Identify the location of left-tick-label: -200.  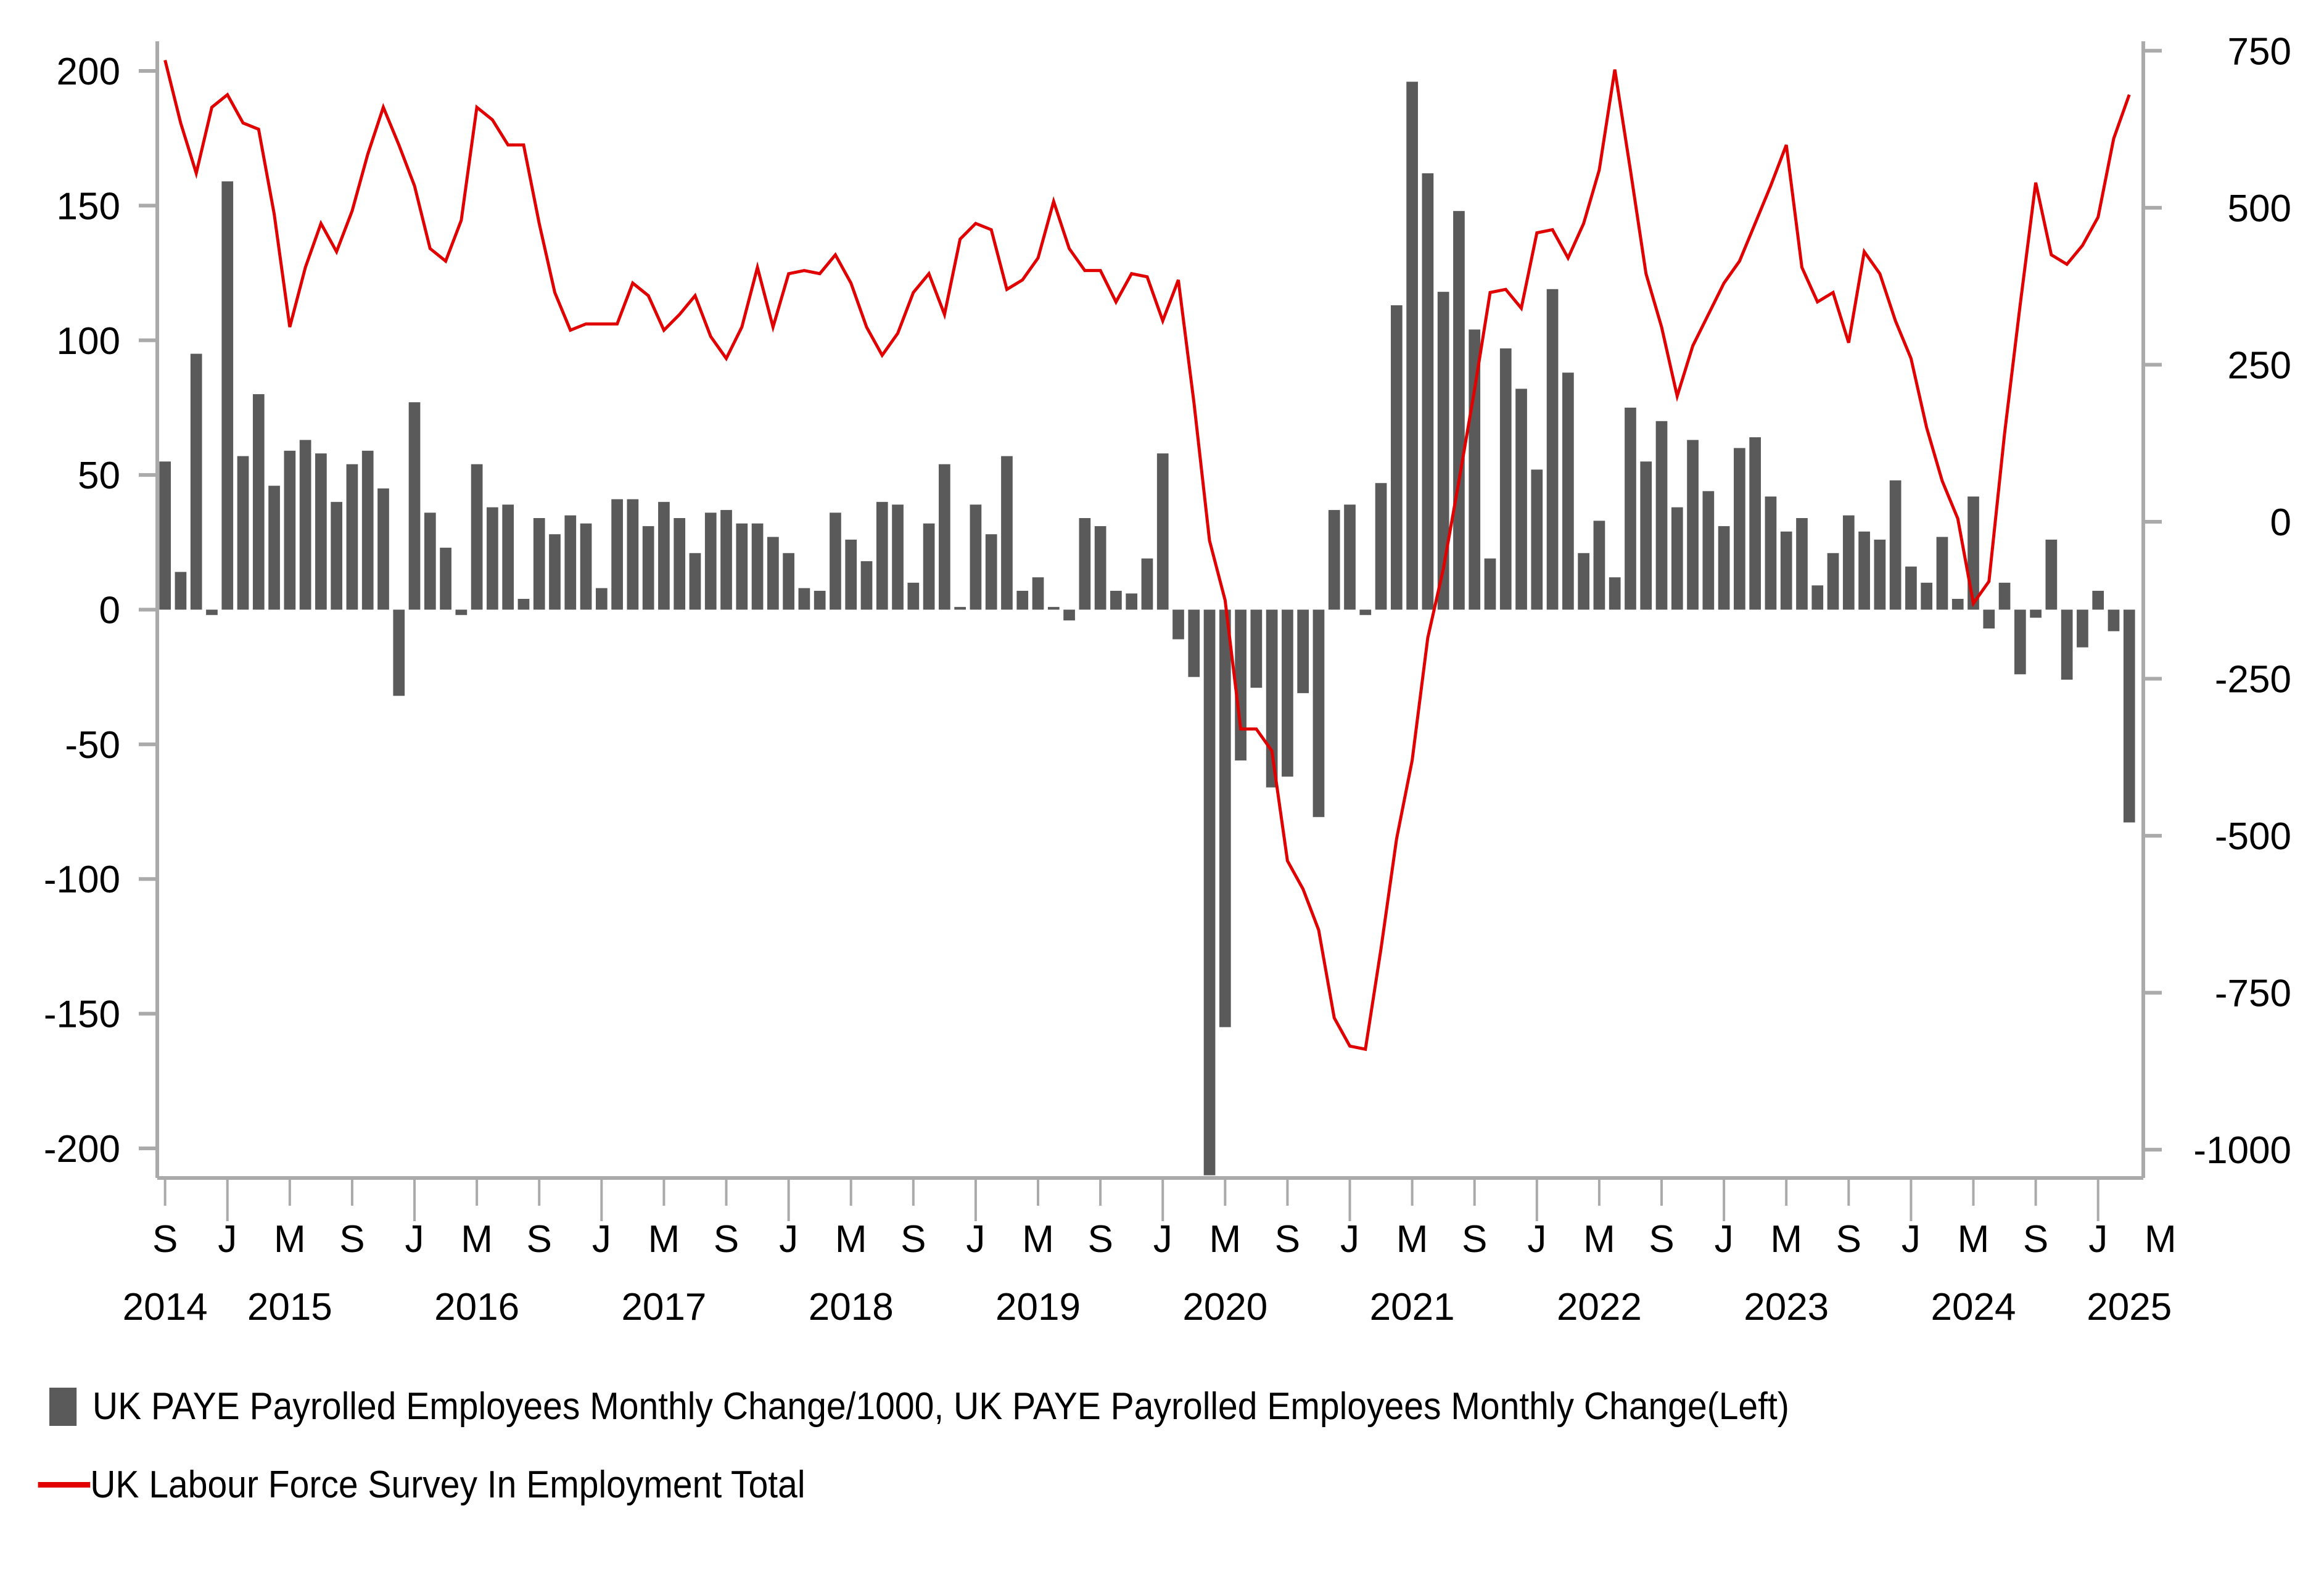
(82, 1150).